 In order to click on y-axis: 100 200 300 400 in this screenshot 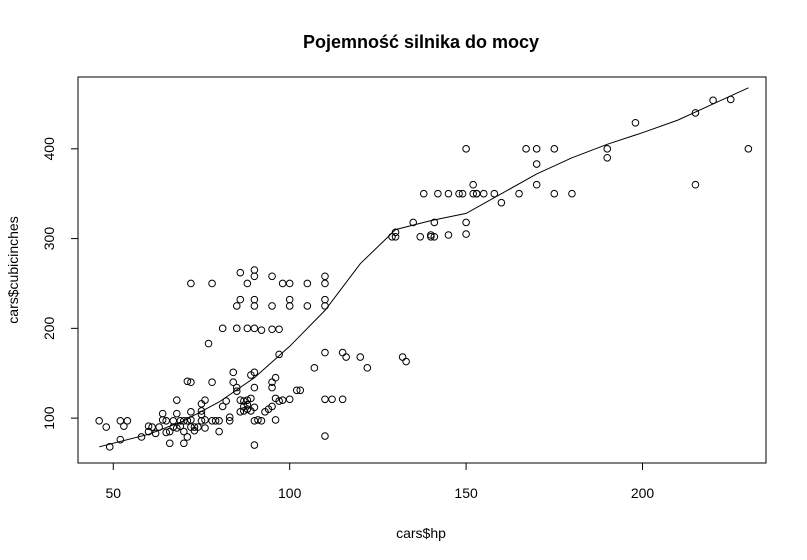, I will do `click(60, 283)`.